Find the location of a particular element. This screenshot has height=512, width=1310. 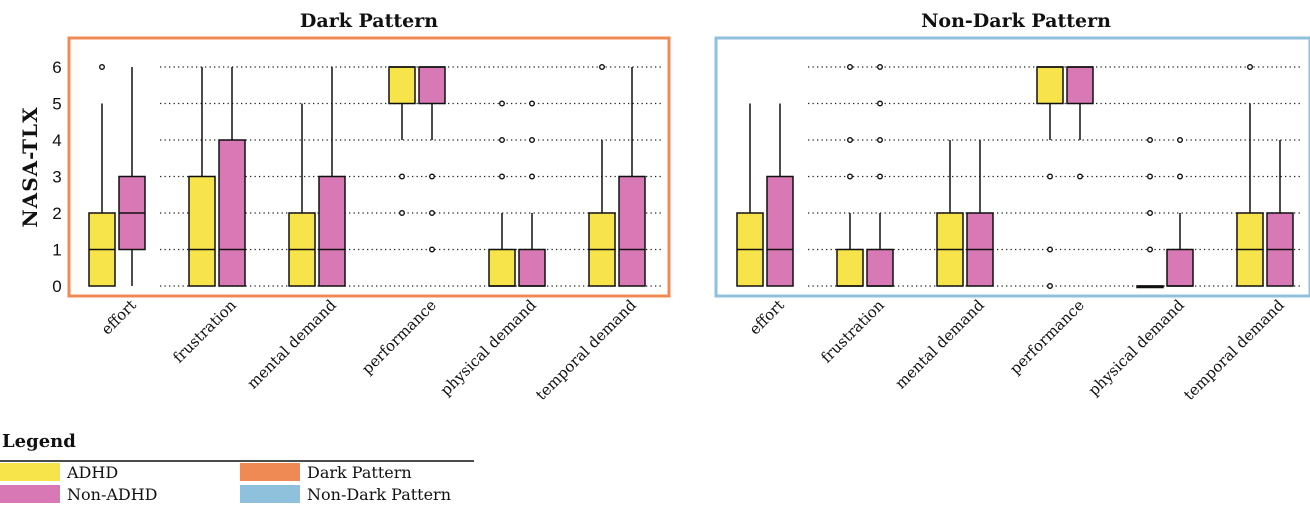

y-tick-label: 3 is located at coordinates (56, 177).